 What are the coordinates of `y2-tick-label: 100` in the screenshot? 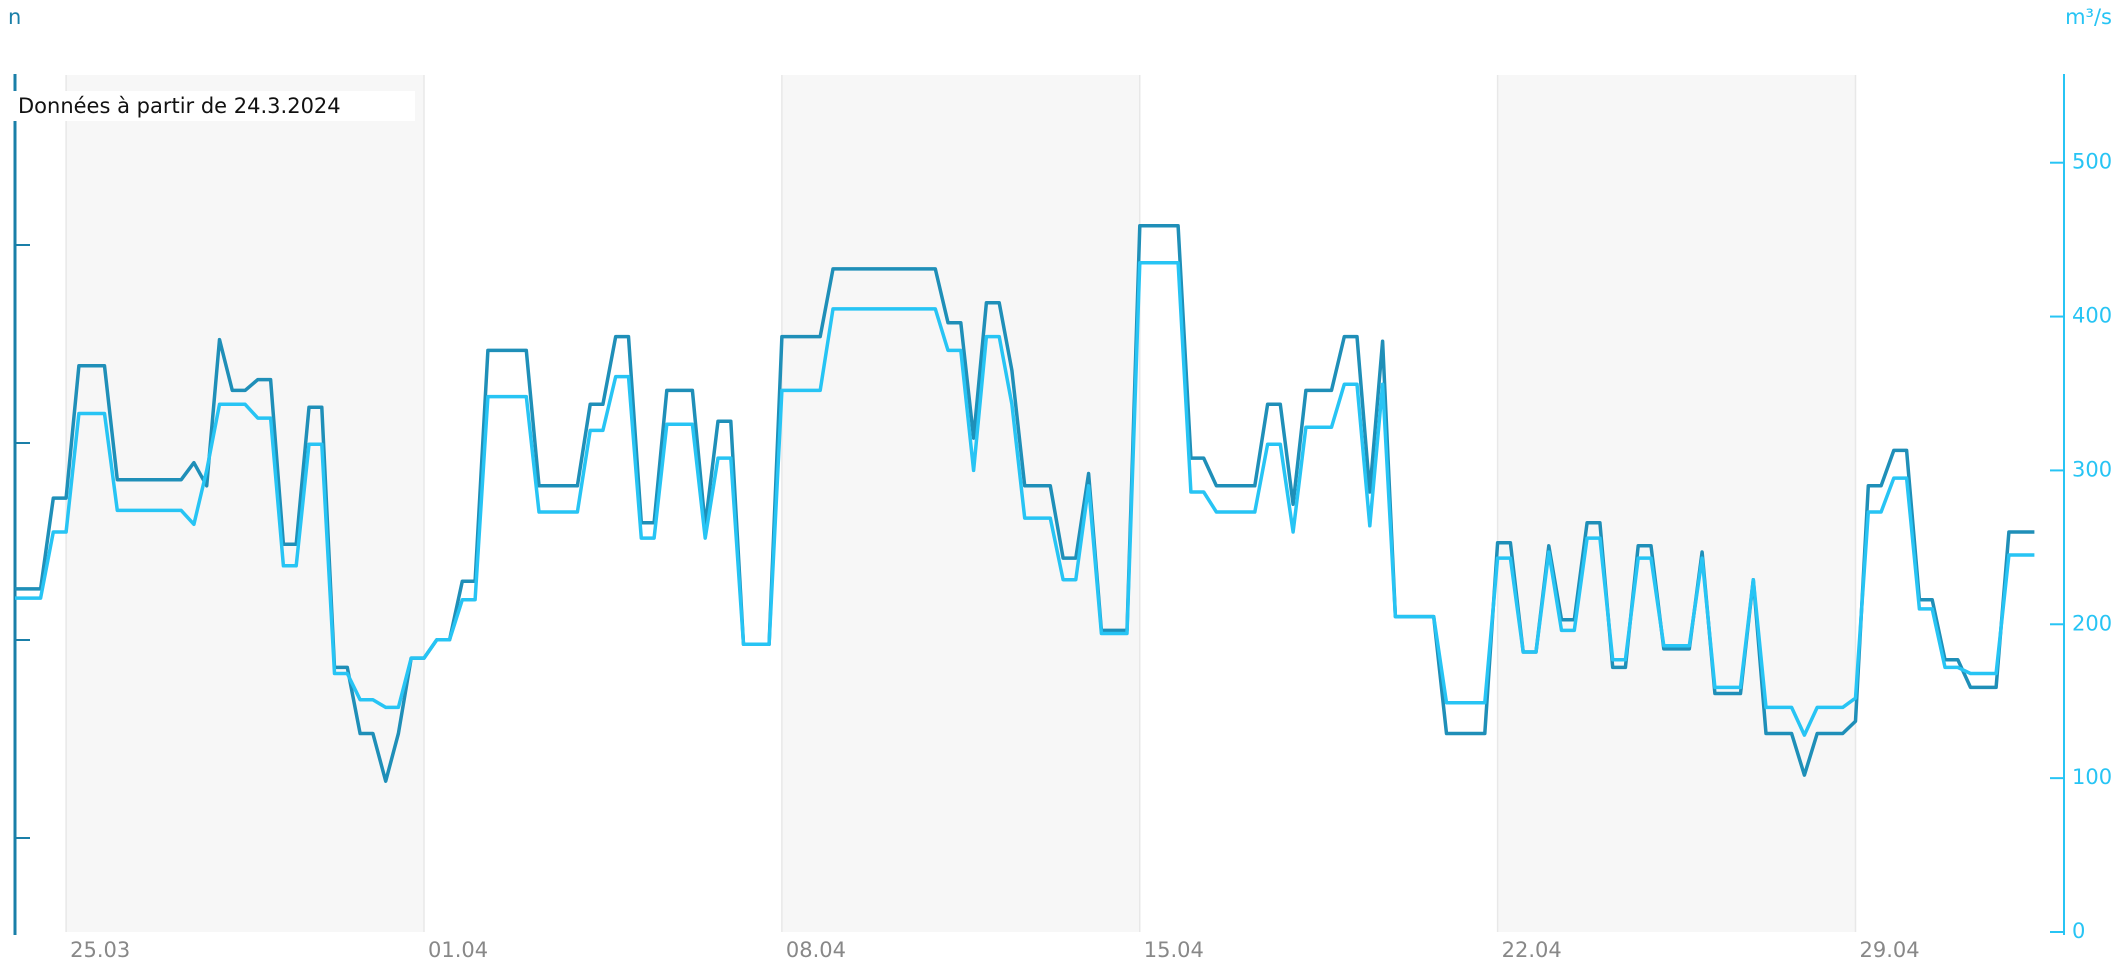 It's located at (2092, 777).